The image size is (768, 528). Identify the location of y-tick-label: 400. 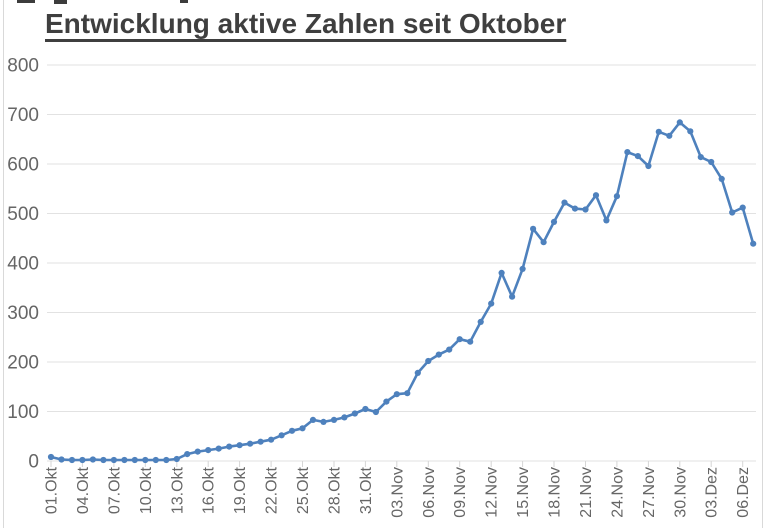
(23, 264).